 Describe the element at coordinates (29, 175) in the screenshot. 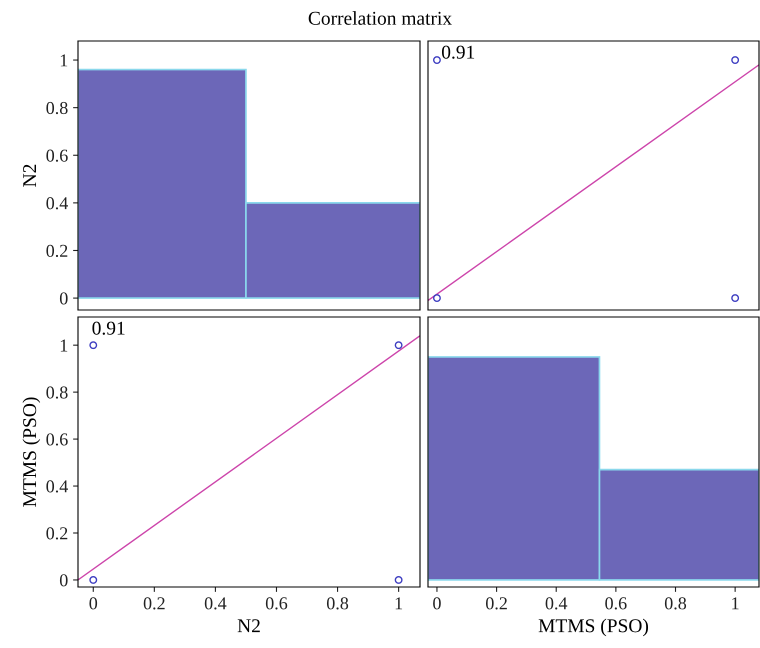

I see `y-axis-title: N2` at that location.